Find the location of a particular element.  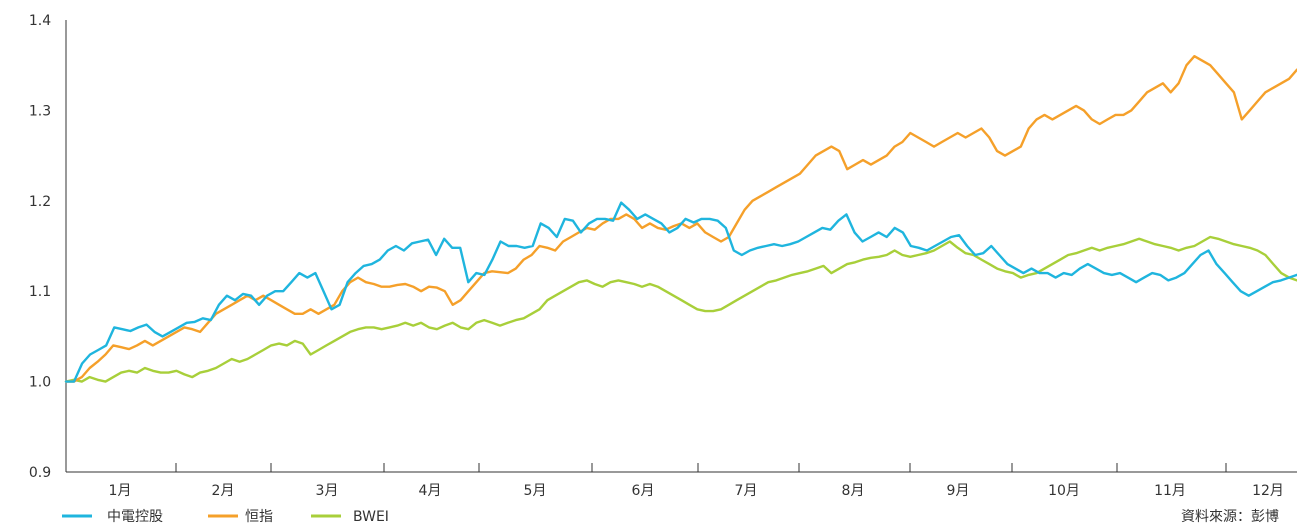

y-axis-ticks: 0.9 1.0 1.1 1.2 1.3 1.4 is located at coordinates (40, 247).